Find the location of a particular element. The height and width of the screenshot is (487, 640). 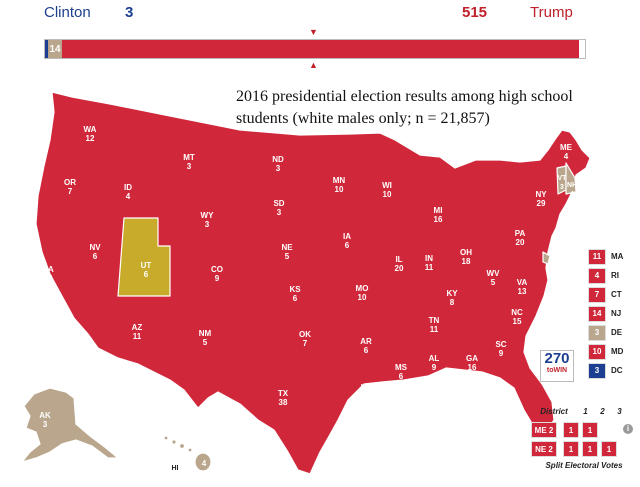

state-label-al: AL 9 is located at coordinates (434, 363).